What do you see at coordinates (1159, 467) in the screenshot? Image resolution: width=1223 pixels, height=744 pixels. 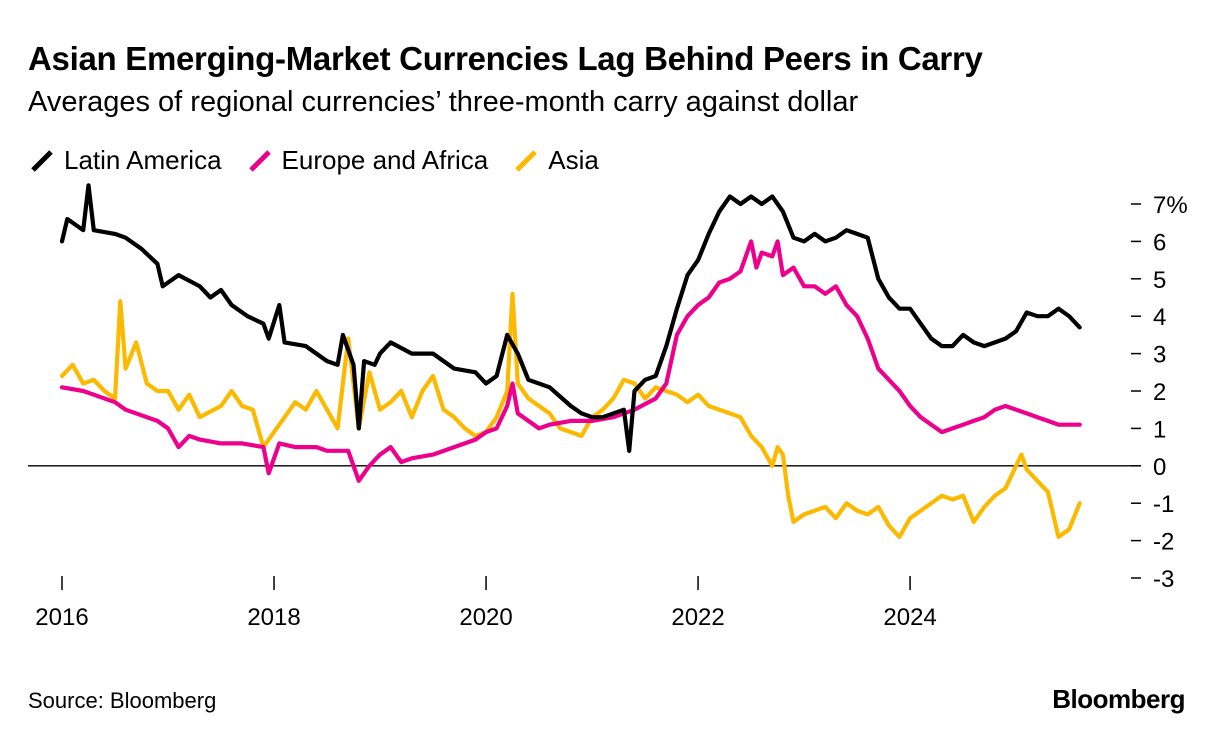 I see `y-tick-label: 0` at bounding box center [1159, 467].